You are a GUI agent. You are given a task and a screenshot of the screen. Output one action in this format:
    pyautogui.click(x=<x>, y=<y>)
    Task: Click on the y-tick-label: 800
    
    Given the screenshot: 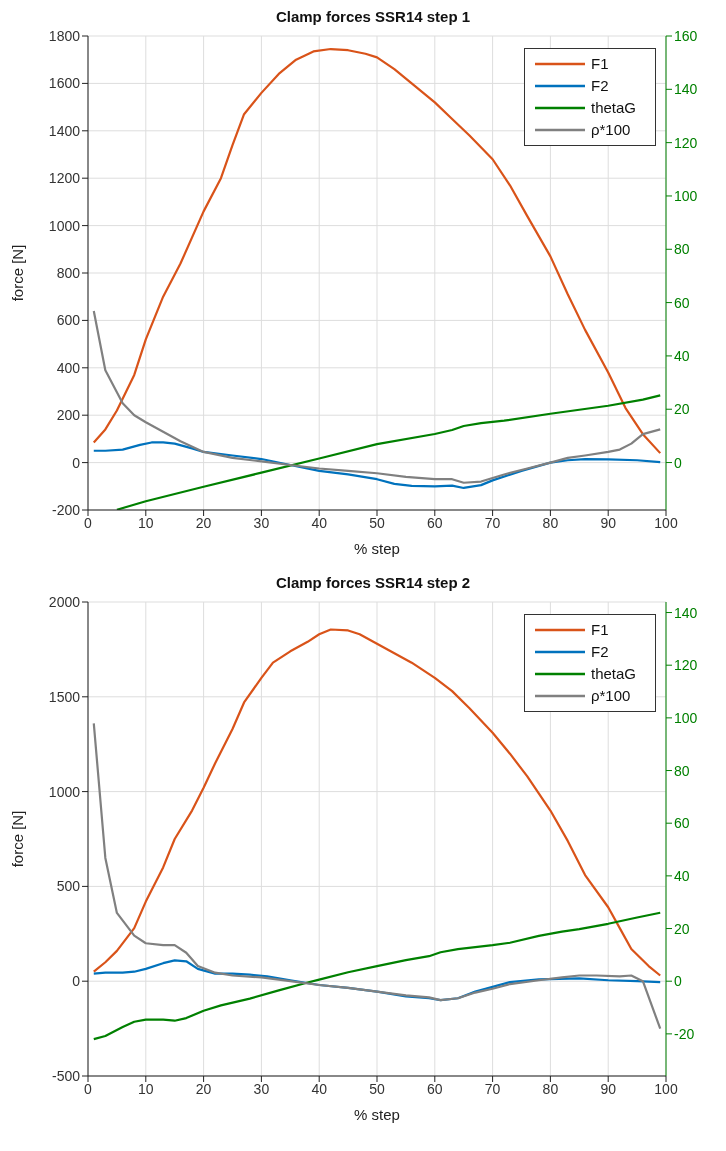 What is the action you would take?
    pyautogui.click(x=68, y=272)
    